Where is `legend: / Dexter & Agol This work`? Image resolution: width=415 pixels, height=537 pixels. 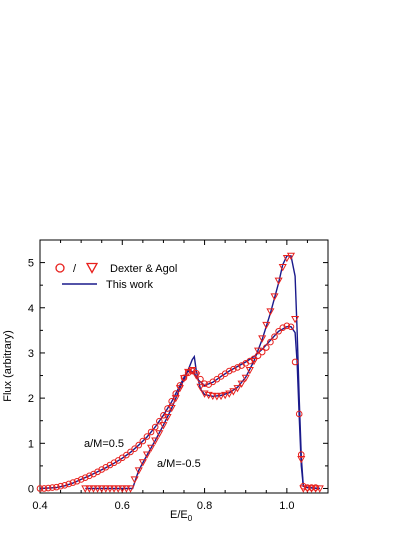
legend: / Dexter & Agol This work is located at coordinates (116, 276).